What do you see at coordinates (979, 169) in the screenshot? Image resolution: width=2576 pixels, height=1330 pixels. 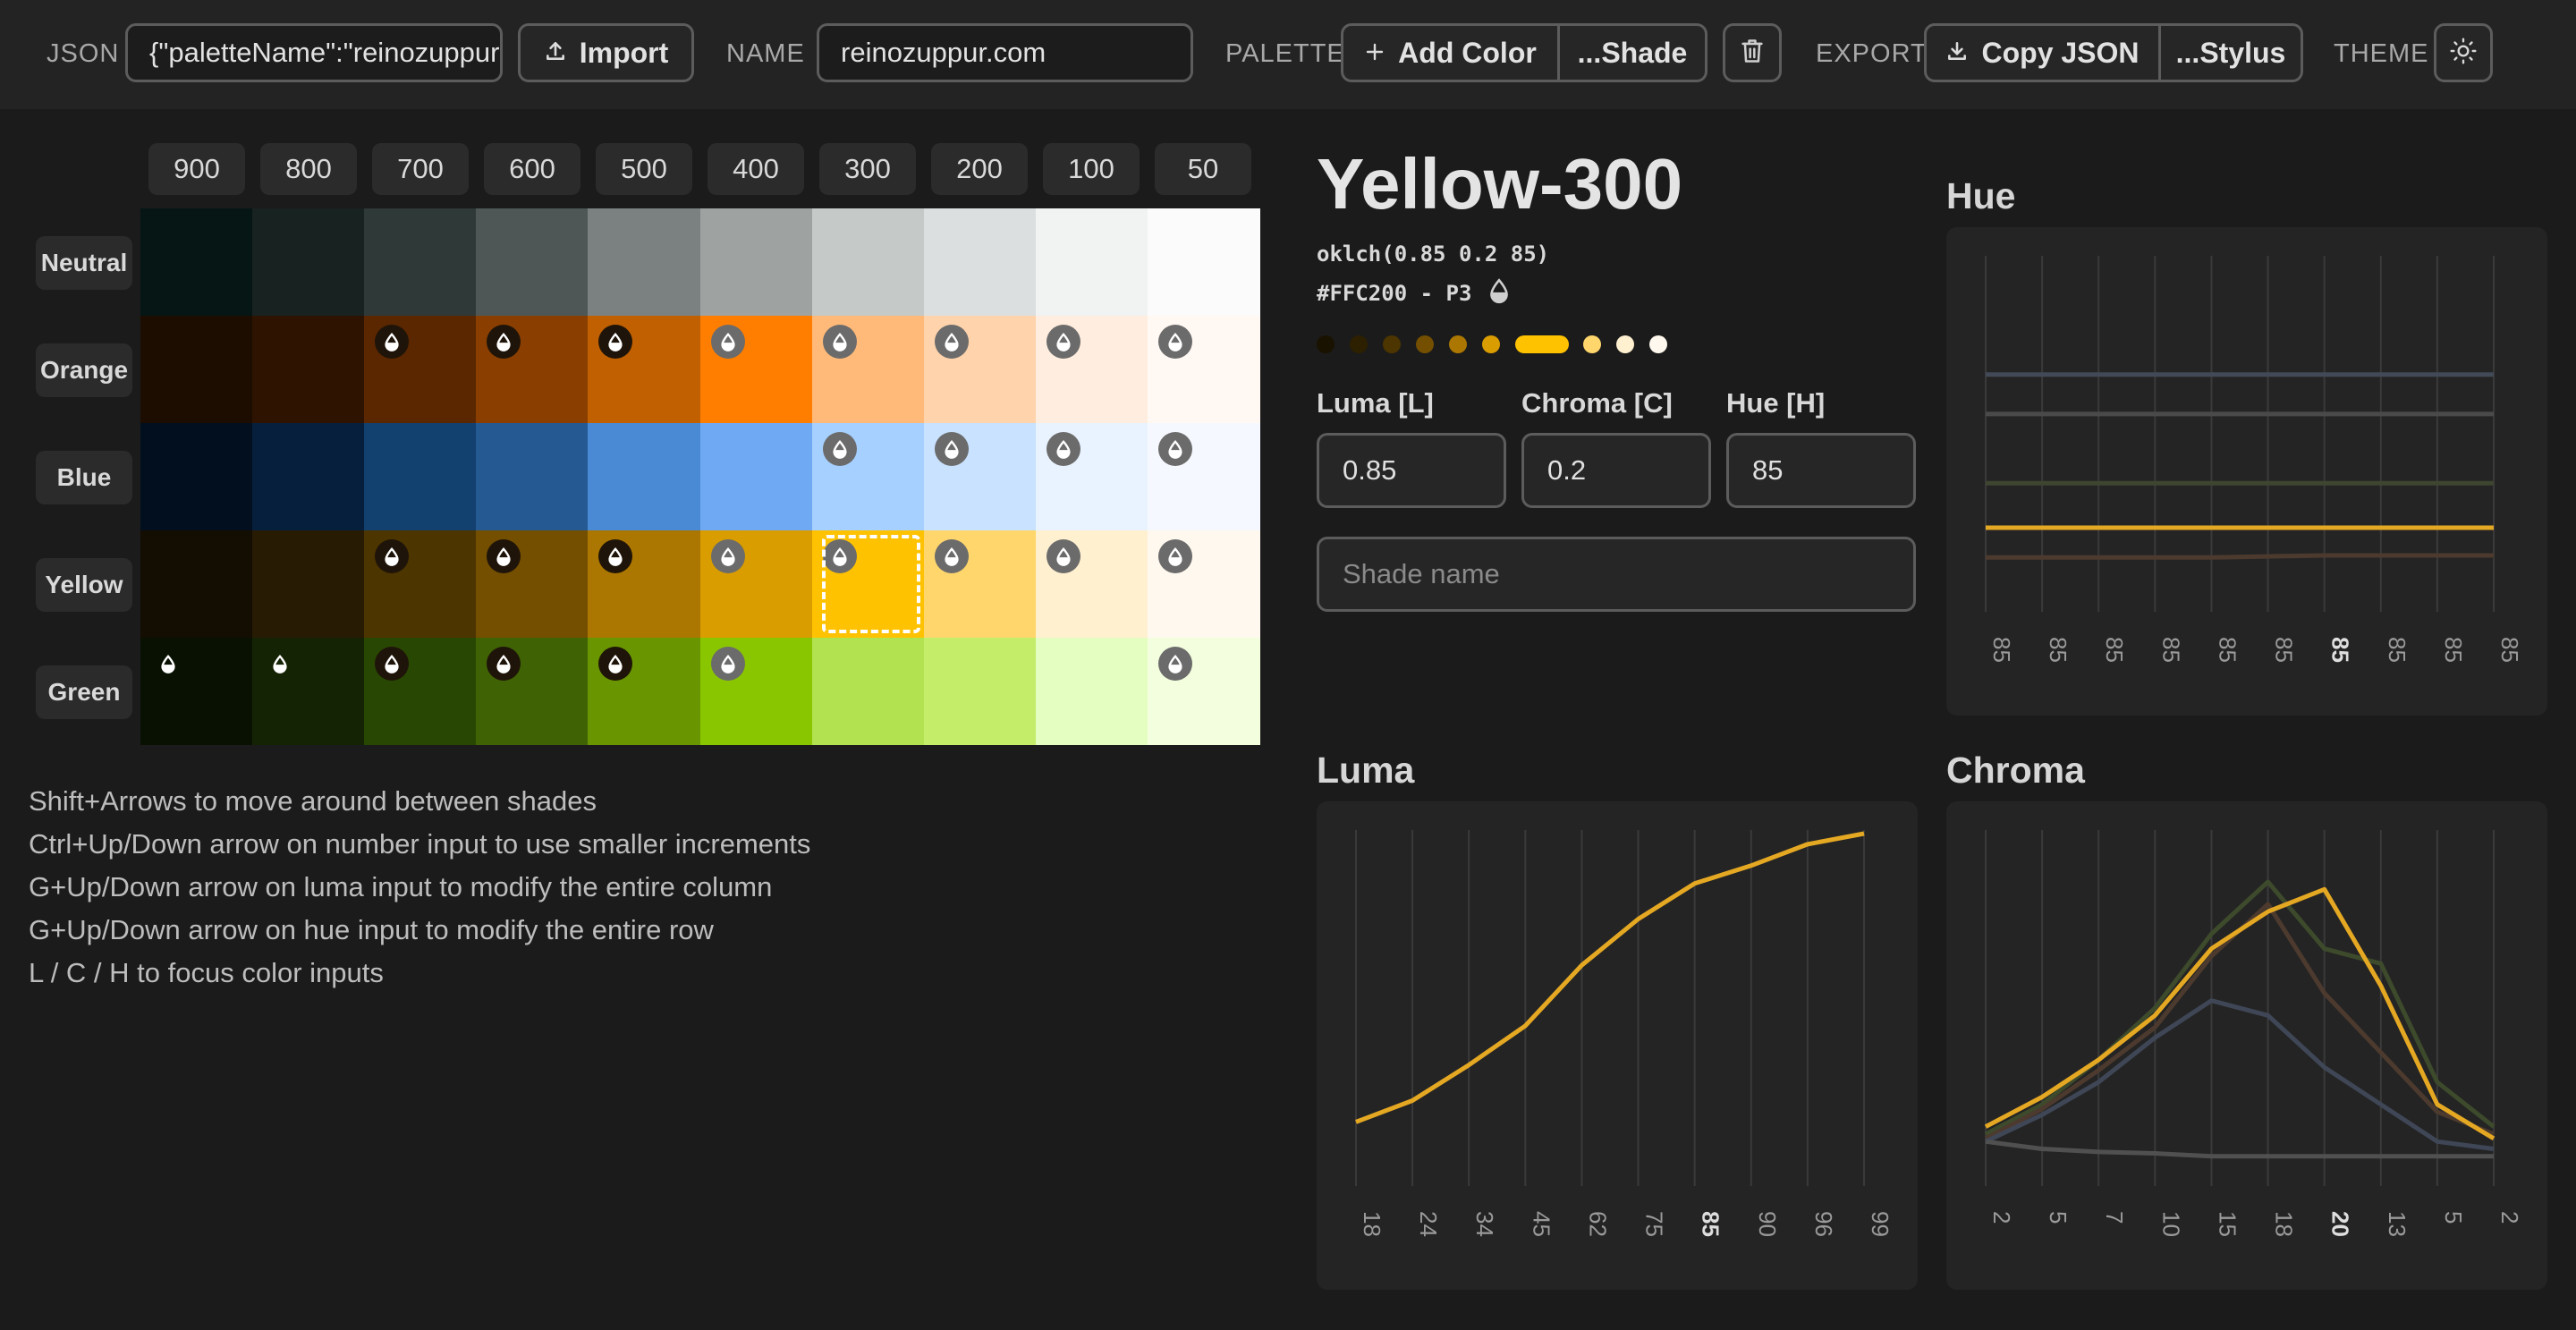 I see `shade-header: 200` at bounding box center [979, 169].